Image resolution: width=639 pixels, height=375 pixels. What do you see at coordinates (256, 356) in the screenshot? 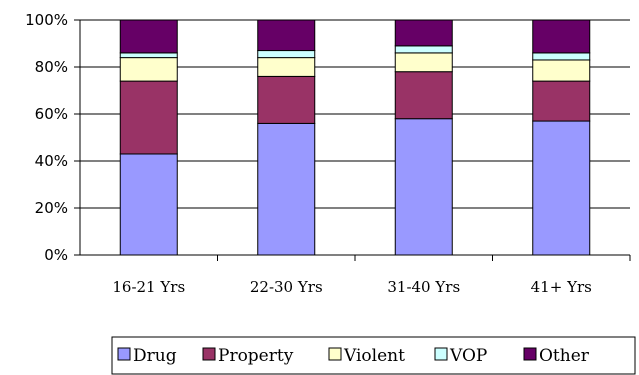
I see `legend-label: Property` at bounding box center [256, 356].